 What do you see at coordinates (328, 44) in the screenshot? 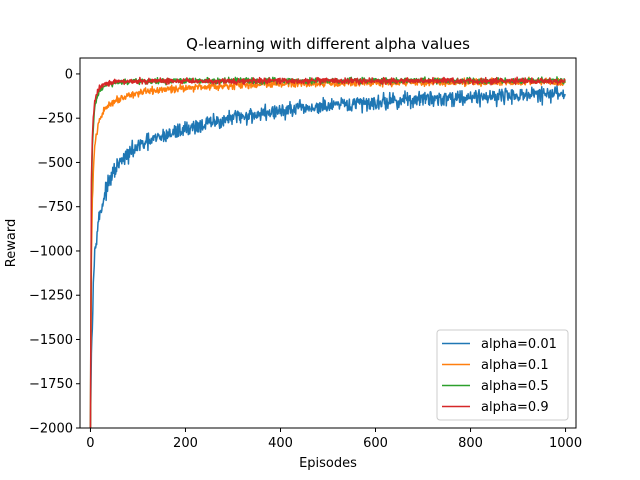
I see `chart-title: Q-learning with different alpha values` at bounding box center [328, 44].